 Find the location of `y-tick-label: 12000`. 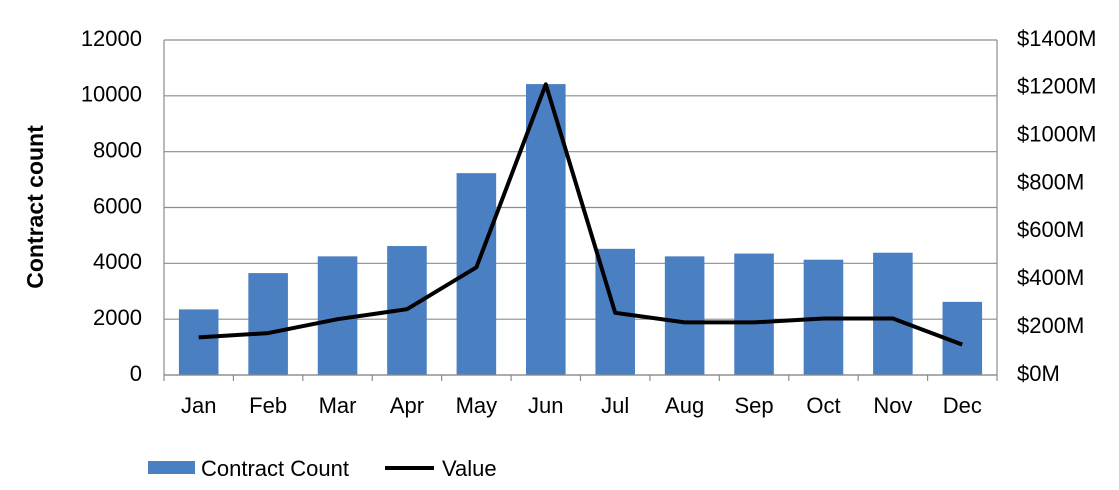

y-tick-label: 12000 is located at coordinates (111, 38).